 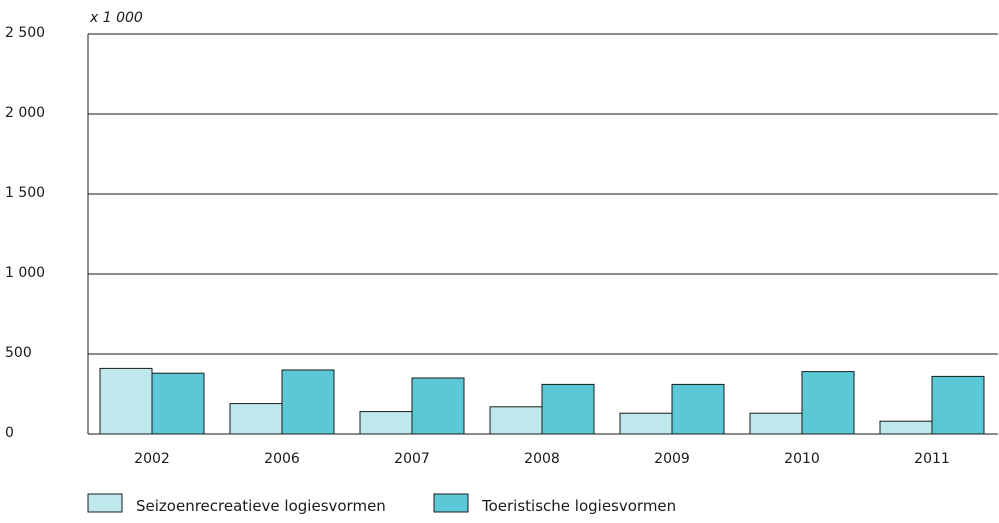 What do you see at coordinates (672, 459) in the screenshot?
I see `x-tick-label: 2009` at bounding box center [672, 459].